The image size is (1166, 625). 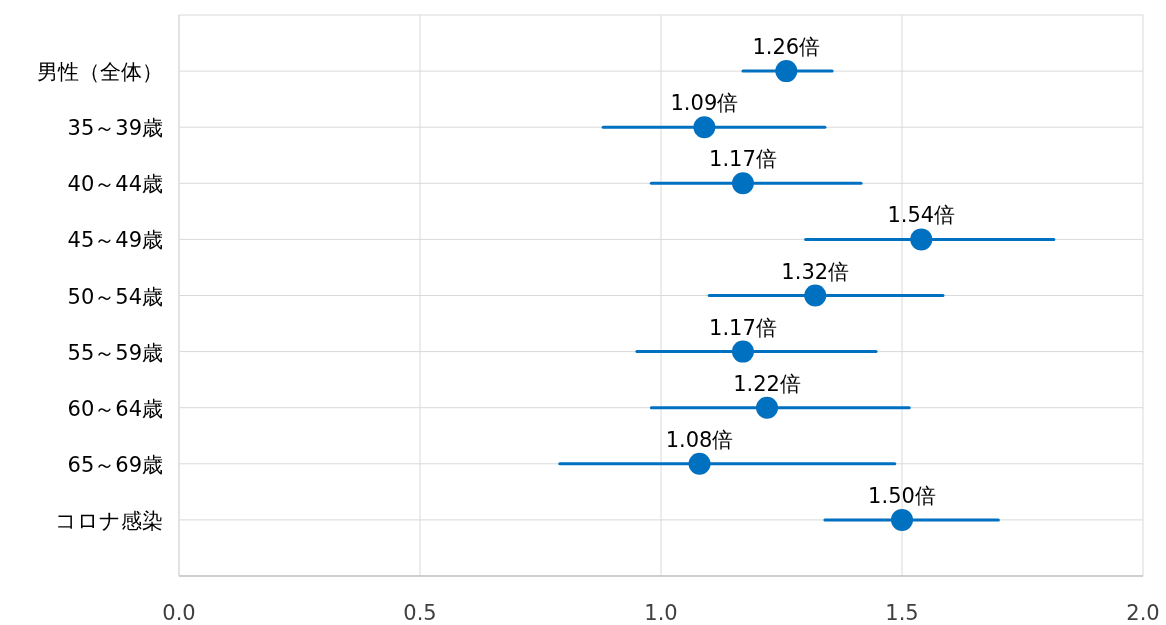 What do you see at coordinates (100, 72) in the screenshot?
I see `y-tick-label: 男性（全体）` at bounding box center [100, 72].